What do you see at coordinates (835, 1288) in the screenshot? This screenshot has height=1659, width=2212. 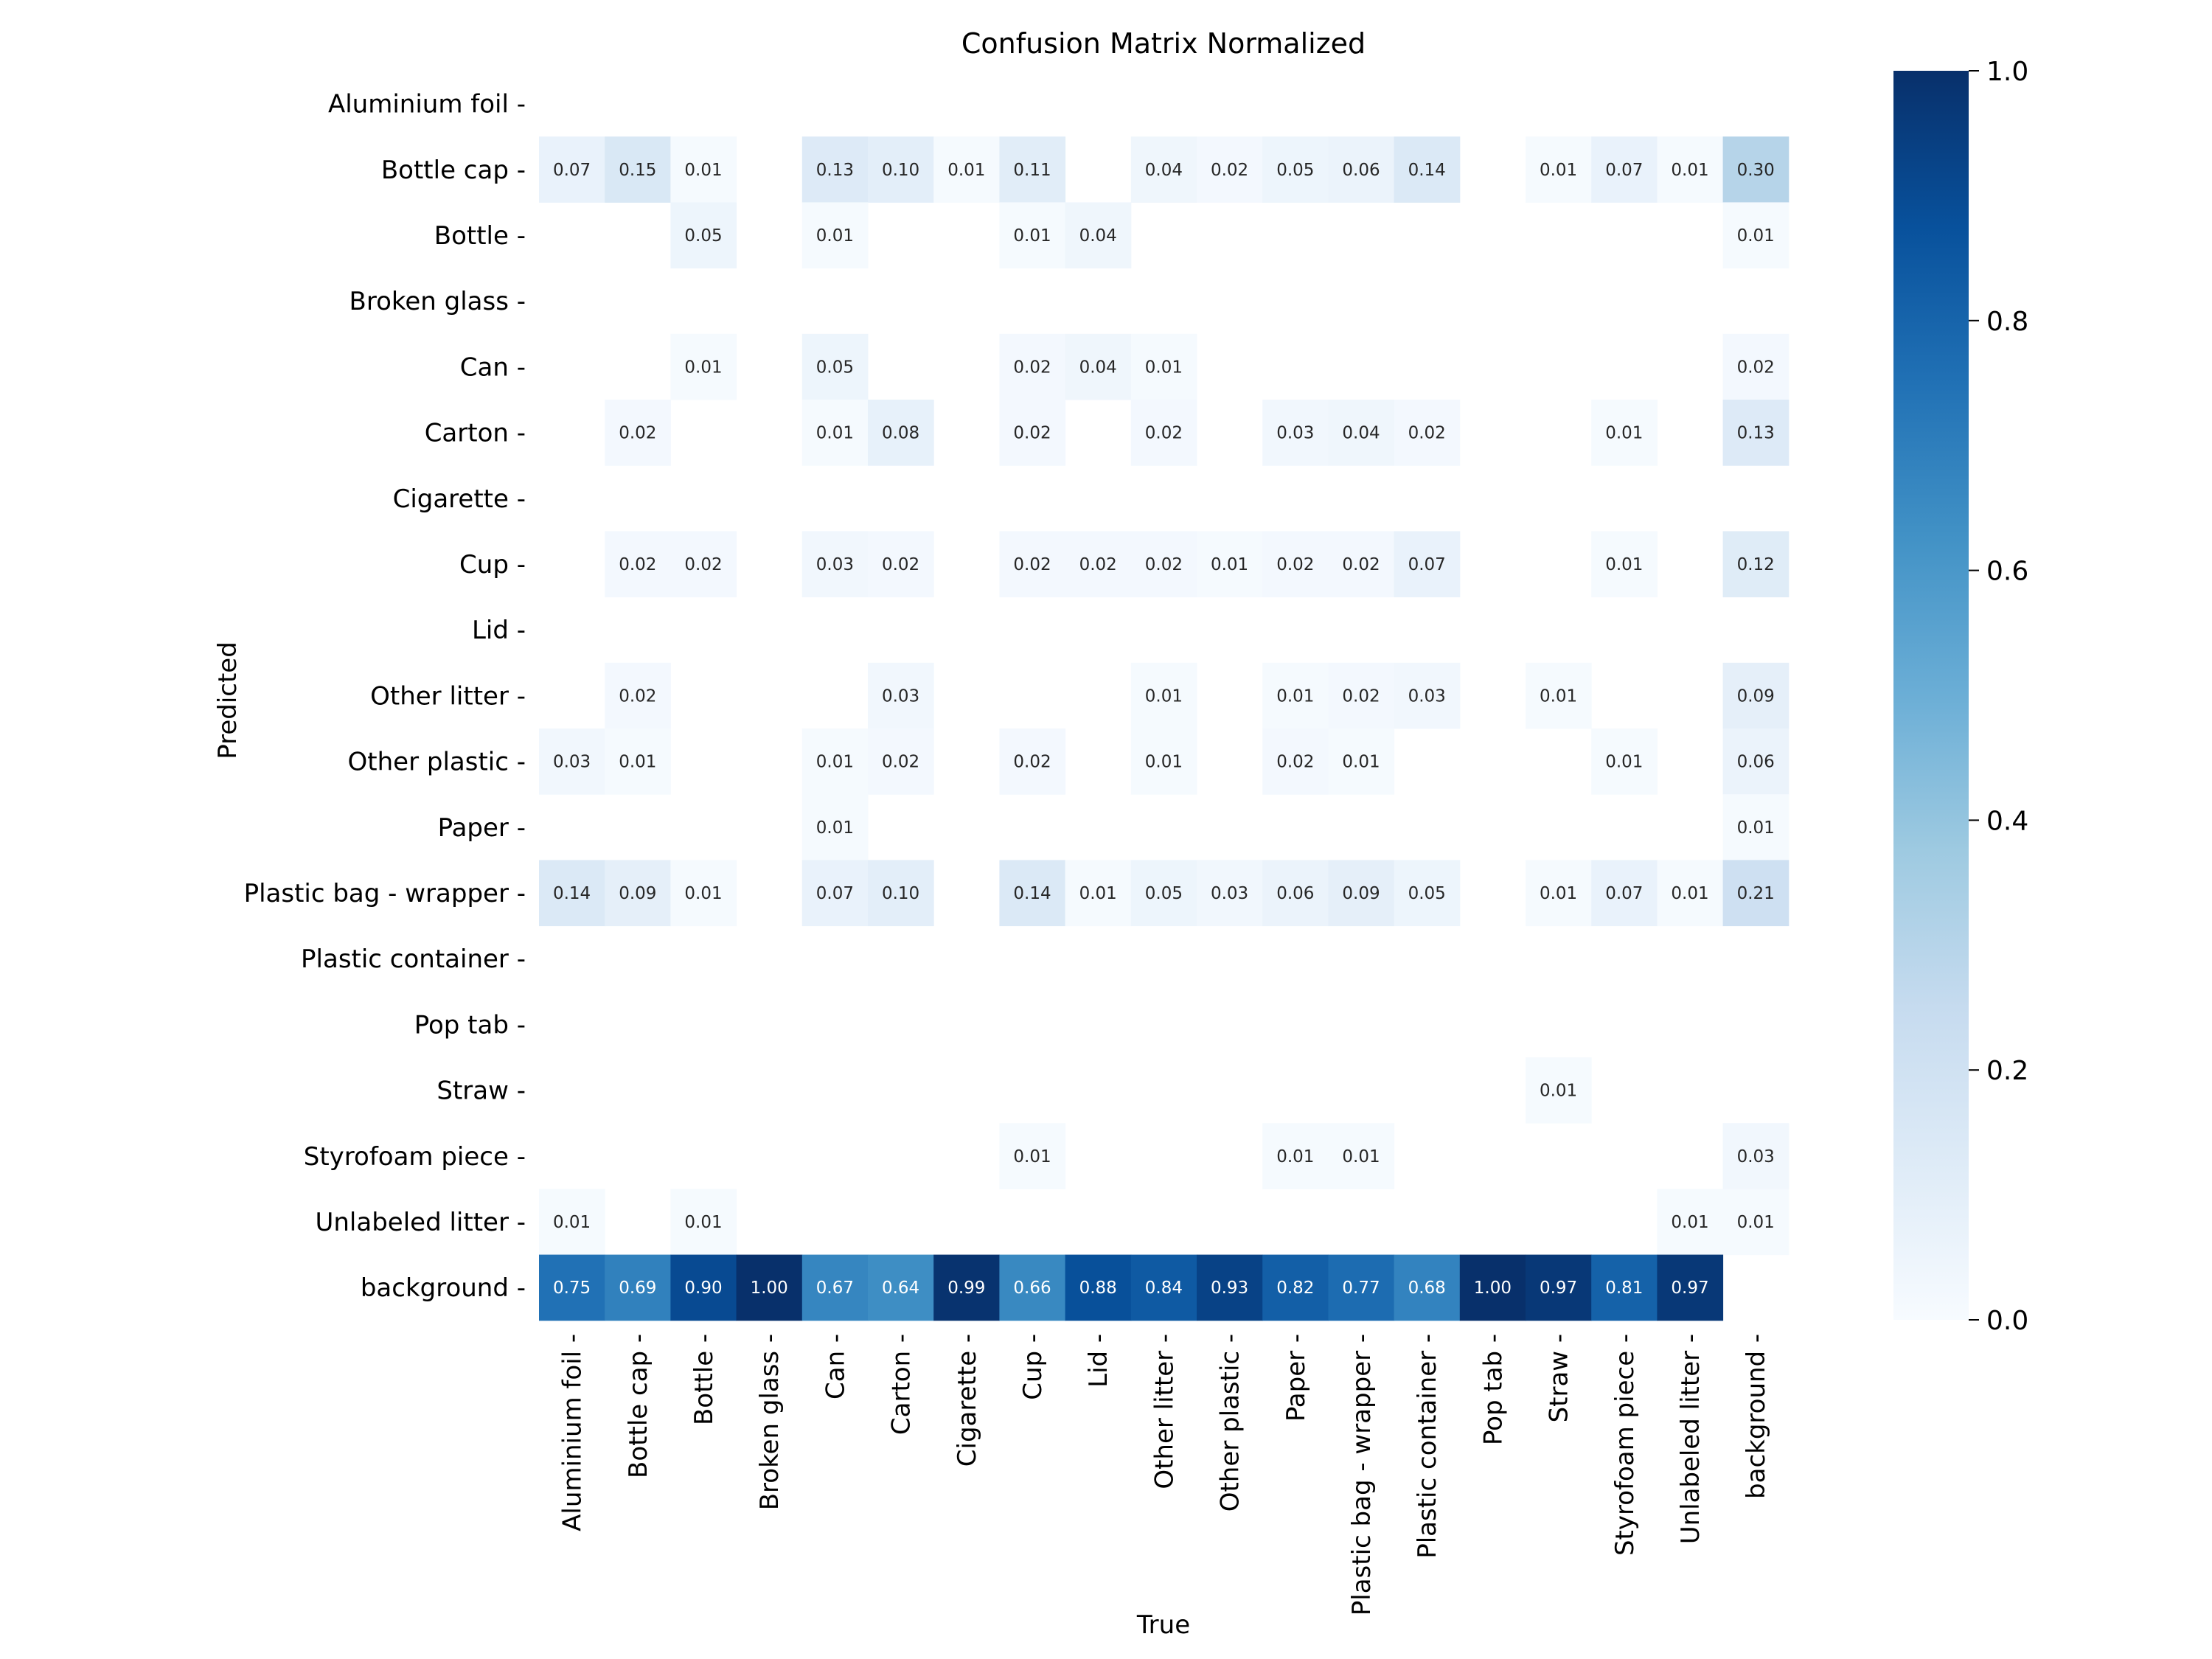 I see `cell-value-label: 0.67` at bounding box center [835, 1288].